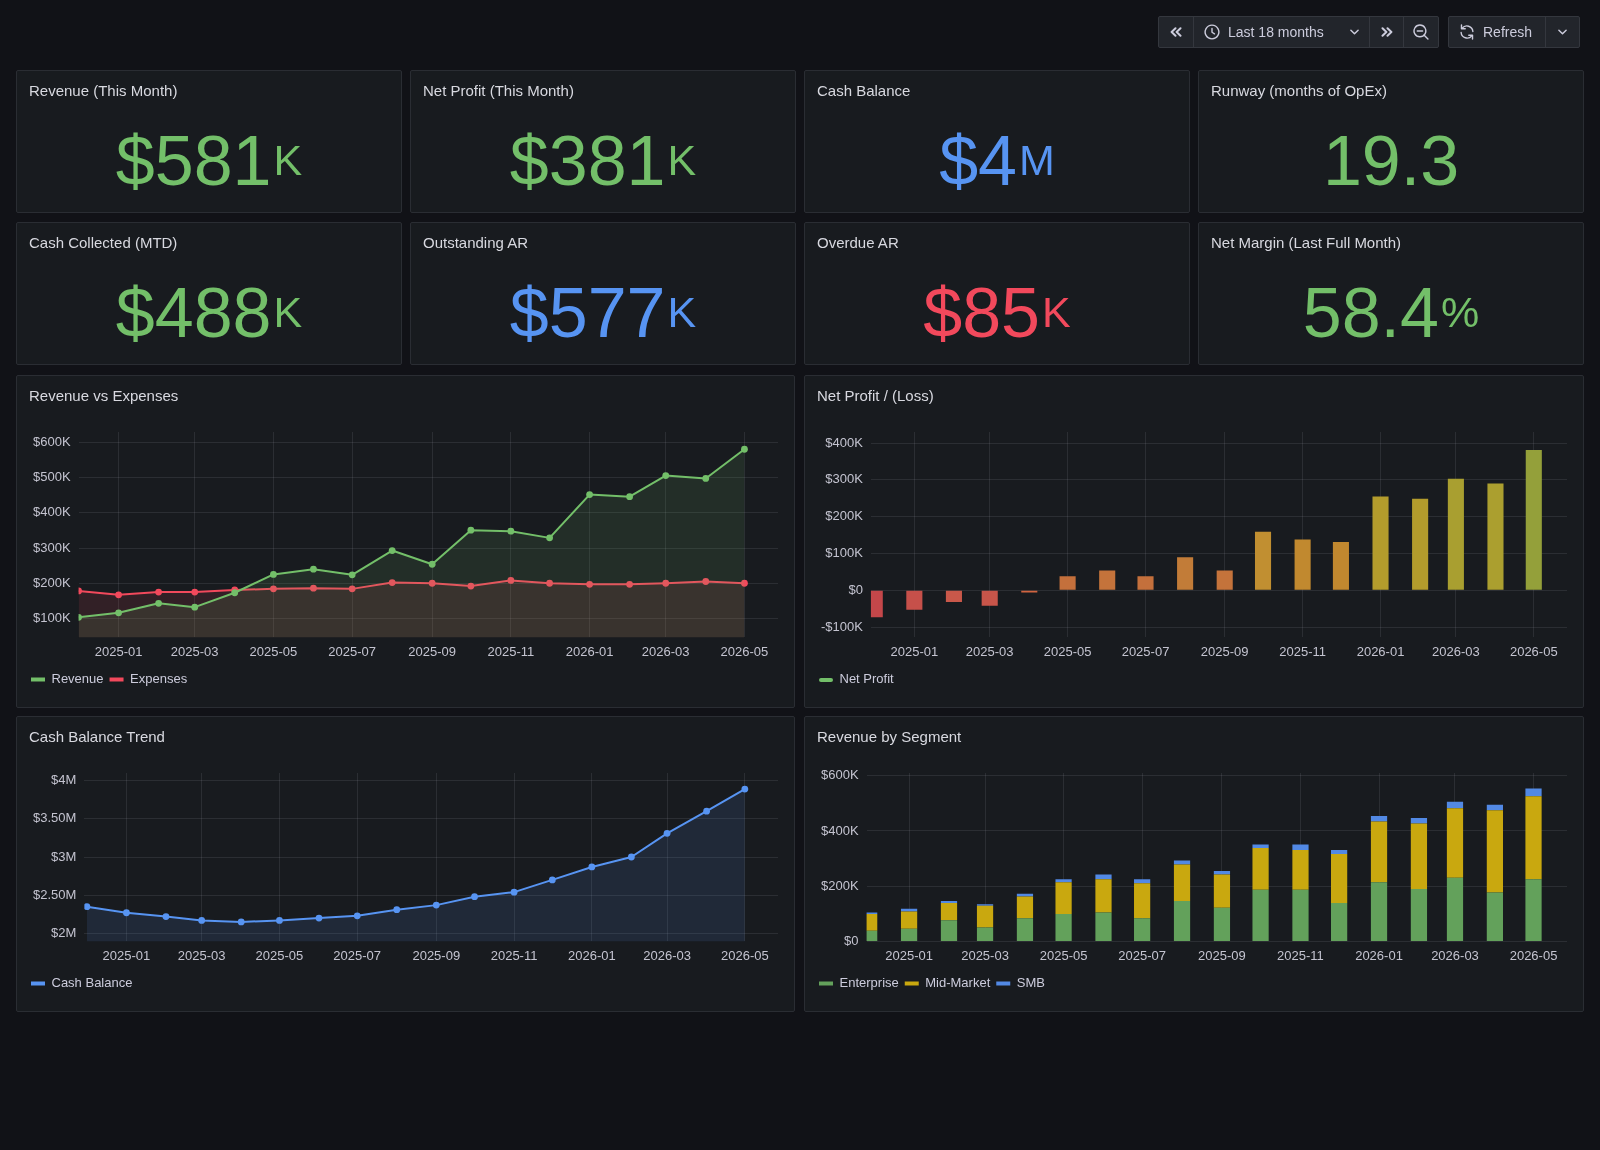 The width and height of the screenshot is (1600, 1150). What do you see at coordinates (126, 955) in the screenshot?
I see `x-tick-label: 2025-01` at bounding box center [126, 955].